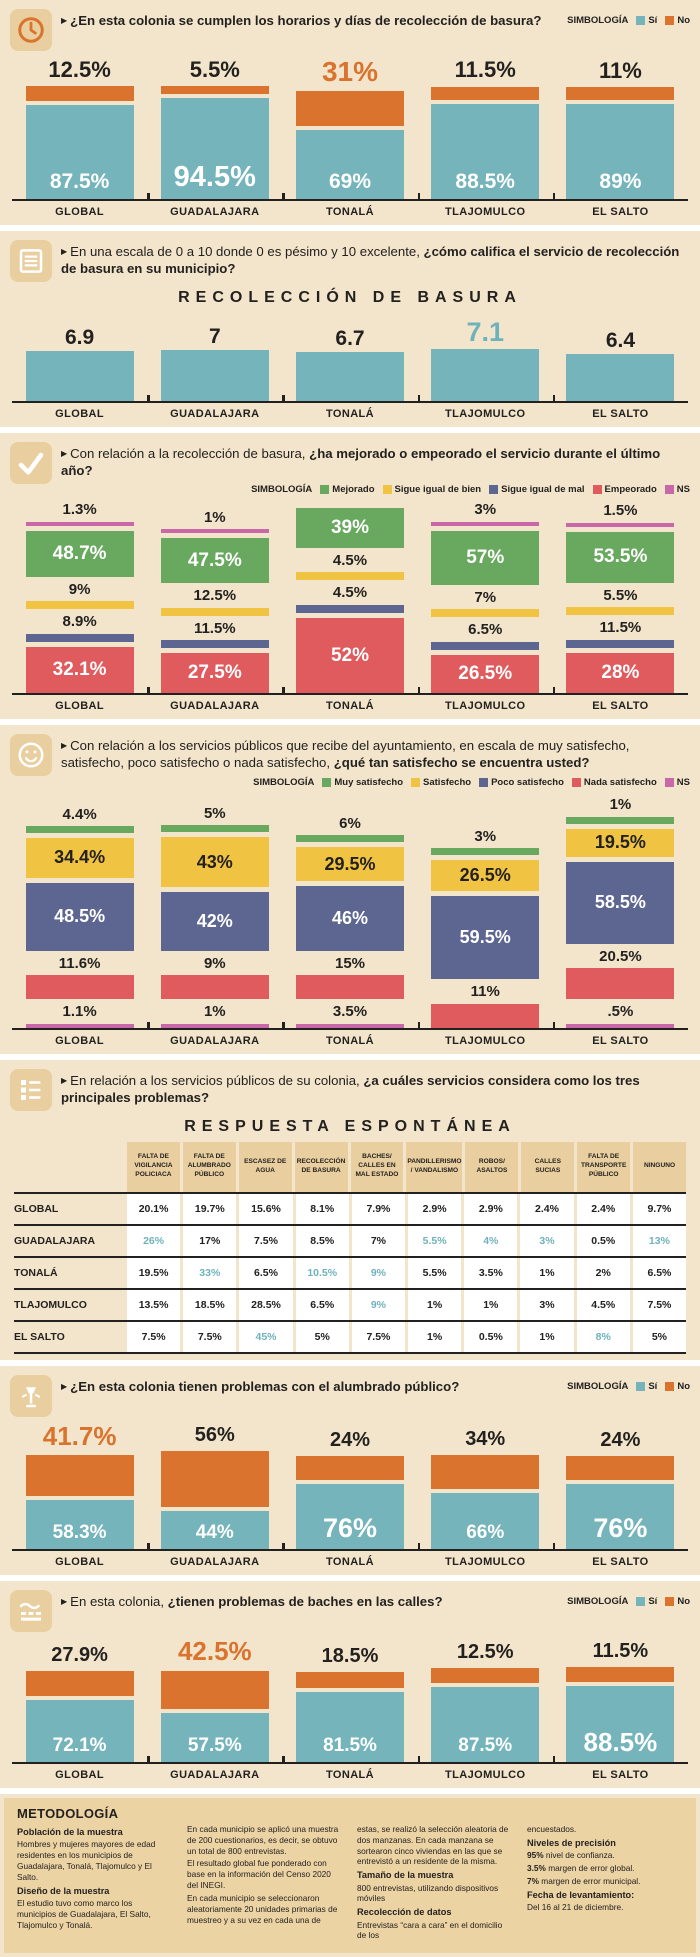  What do you see at coordinates (434, 1166) in the screenshot?
I see `column-header: PANDILLERISMO / VANDALISMO` at bounding box center [434, 1166].